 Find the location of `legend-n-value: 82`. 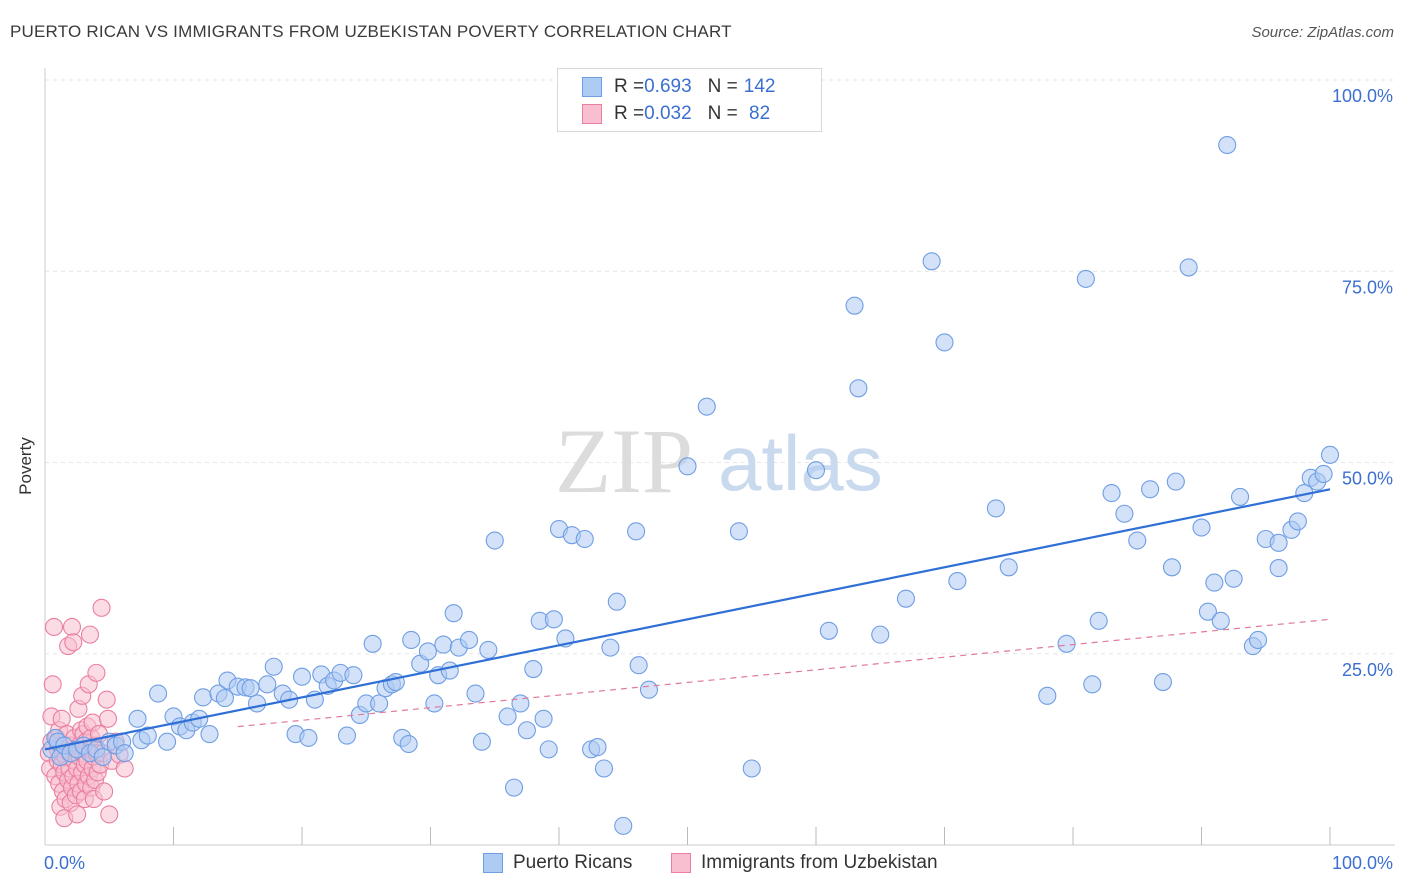

legend-n-value: 82 is located at coordinates (757, 113).